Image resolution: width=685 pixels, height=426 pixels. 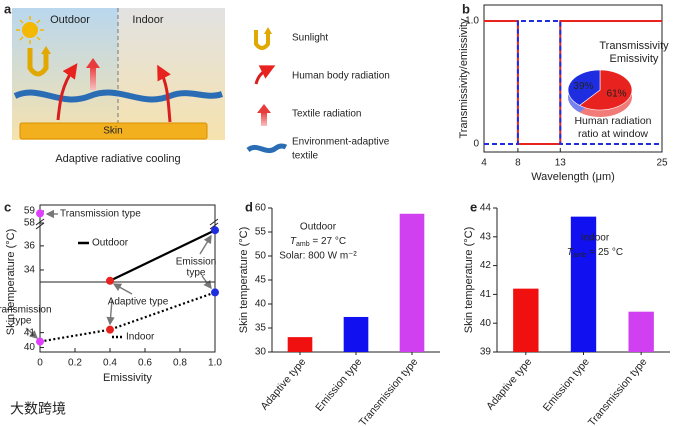 I want to click on panel-label: e, so click(x=473, y=206).